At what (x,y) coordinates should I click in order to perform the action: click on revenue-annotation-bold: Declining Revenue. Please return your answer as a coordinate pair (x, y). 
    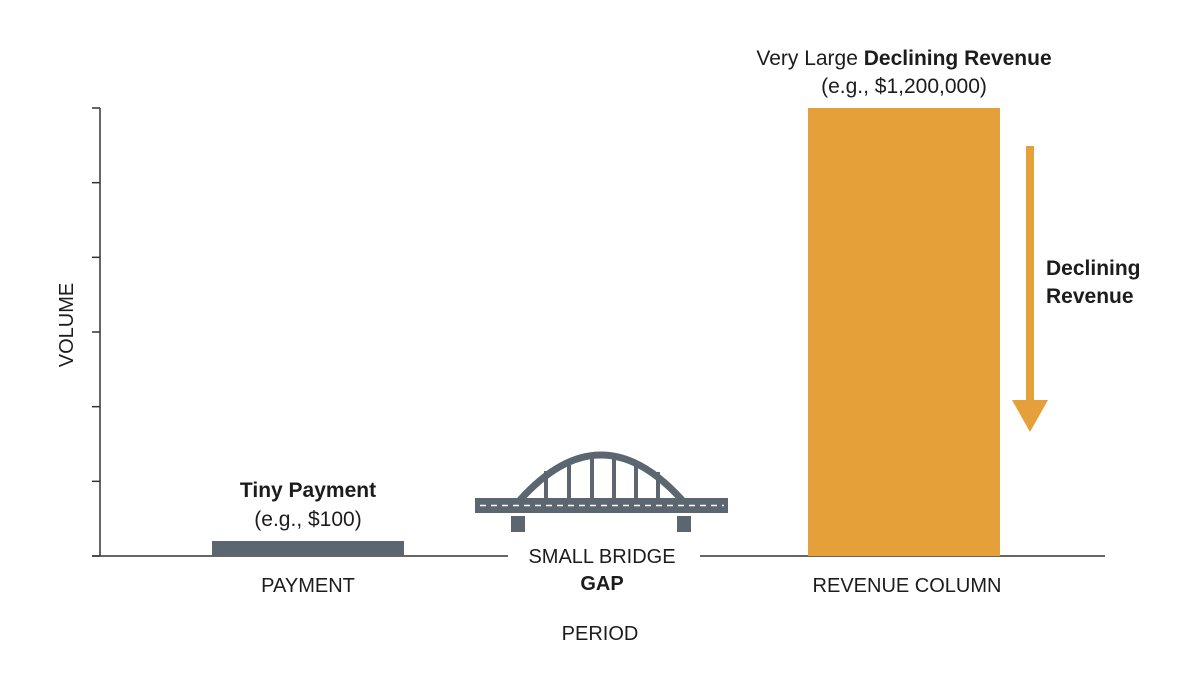
    Looking at the image, I should click on (958, 58).